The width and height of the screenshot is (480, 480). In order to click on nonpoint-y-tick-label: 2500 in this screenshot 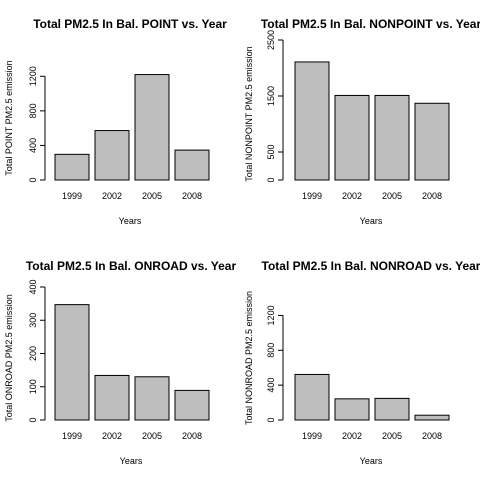, I will do `click(271, 40)`.